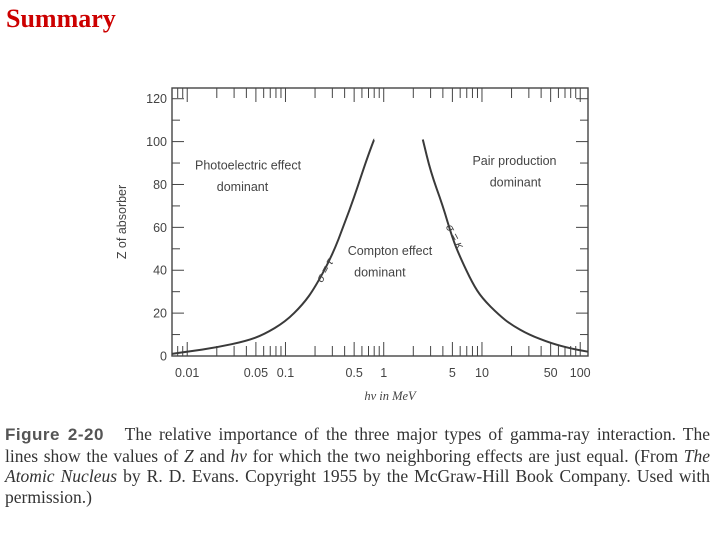  I want to click on annotation-4: dominant, so click(516, 183).